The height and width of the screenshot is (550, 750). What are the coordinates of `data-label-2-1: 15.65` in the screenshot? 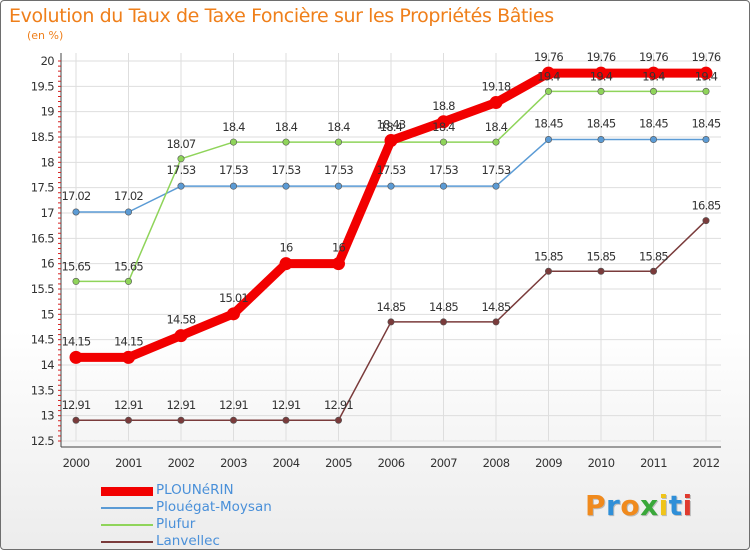 It's located at (128, 266).